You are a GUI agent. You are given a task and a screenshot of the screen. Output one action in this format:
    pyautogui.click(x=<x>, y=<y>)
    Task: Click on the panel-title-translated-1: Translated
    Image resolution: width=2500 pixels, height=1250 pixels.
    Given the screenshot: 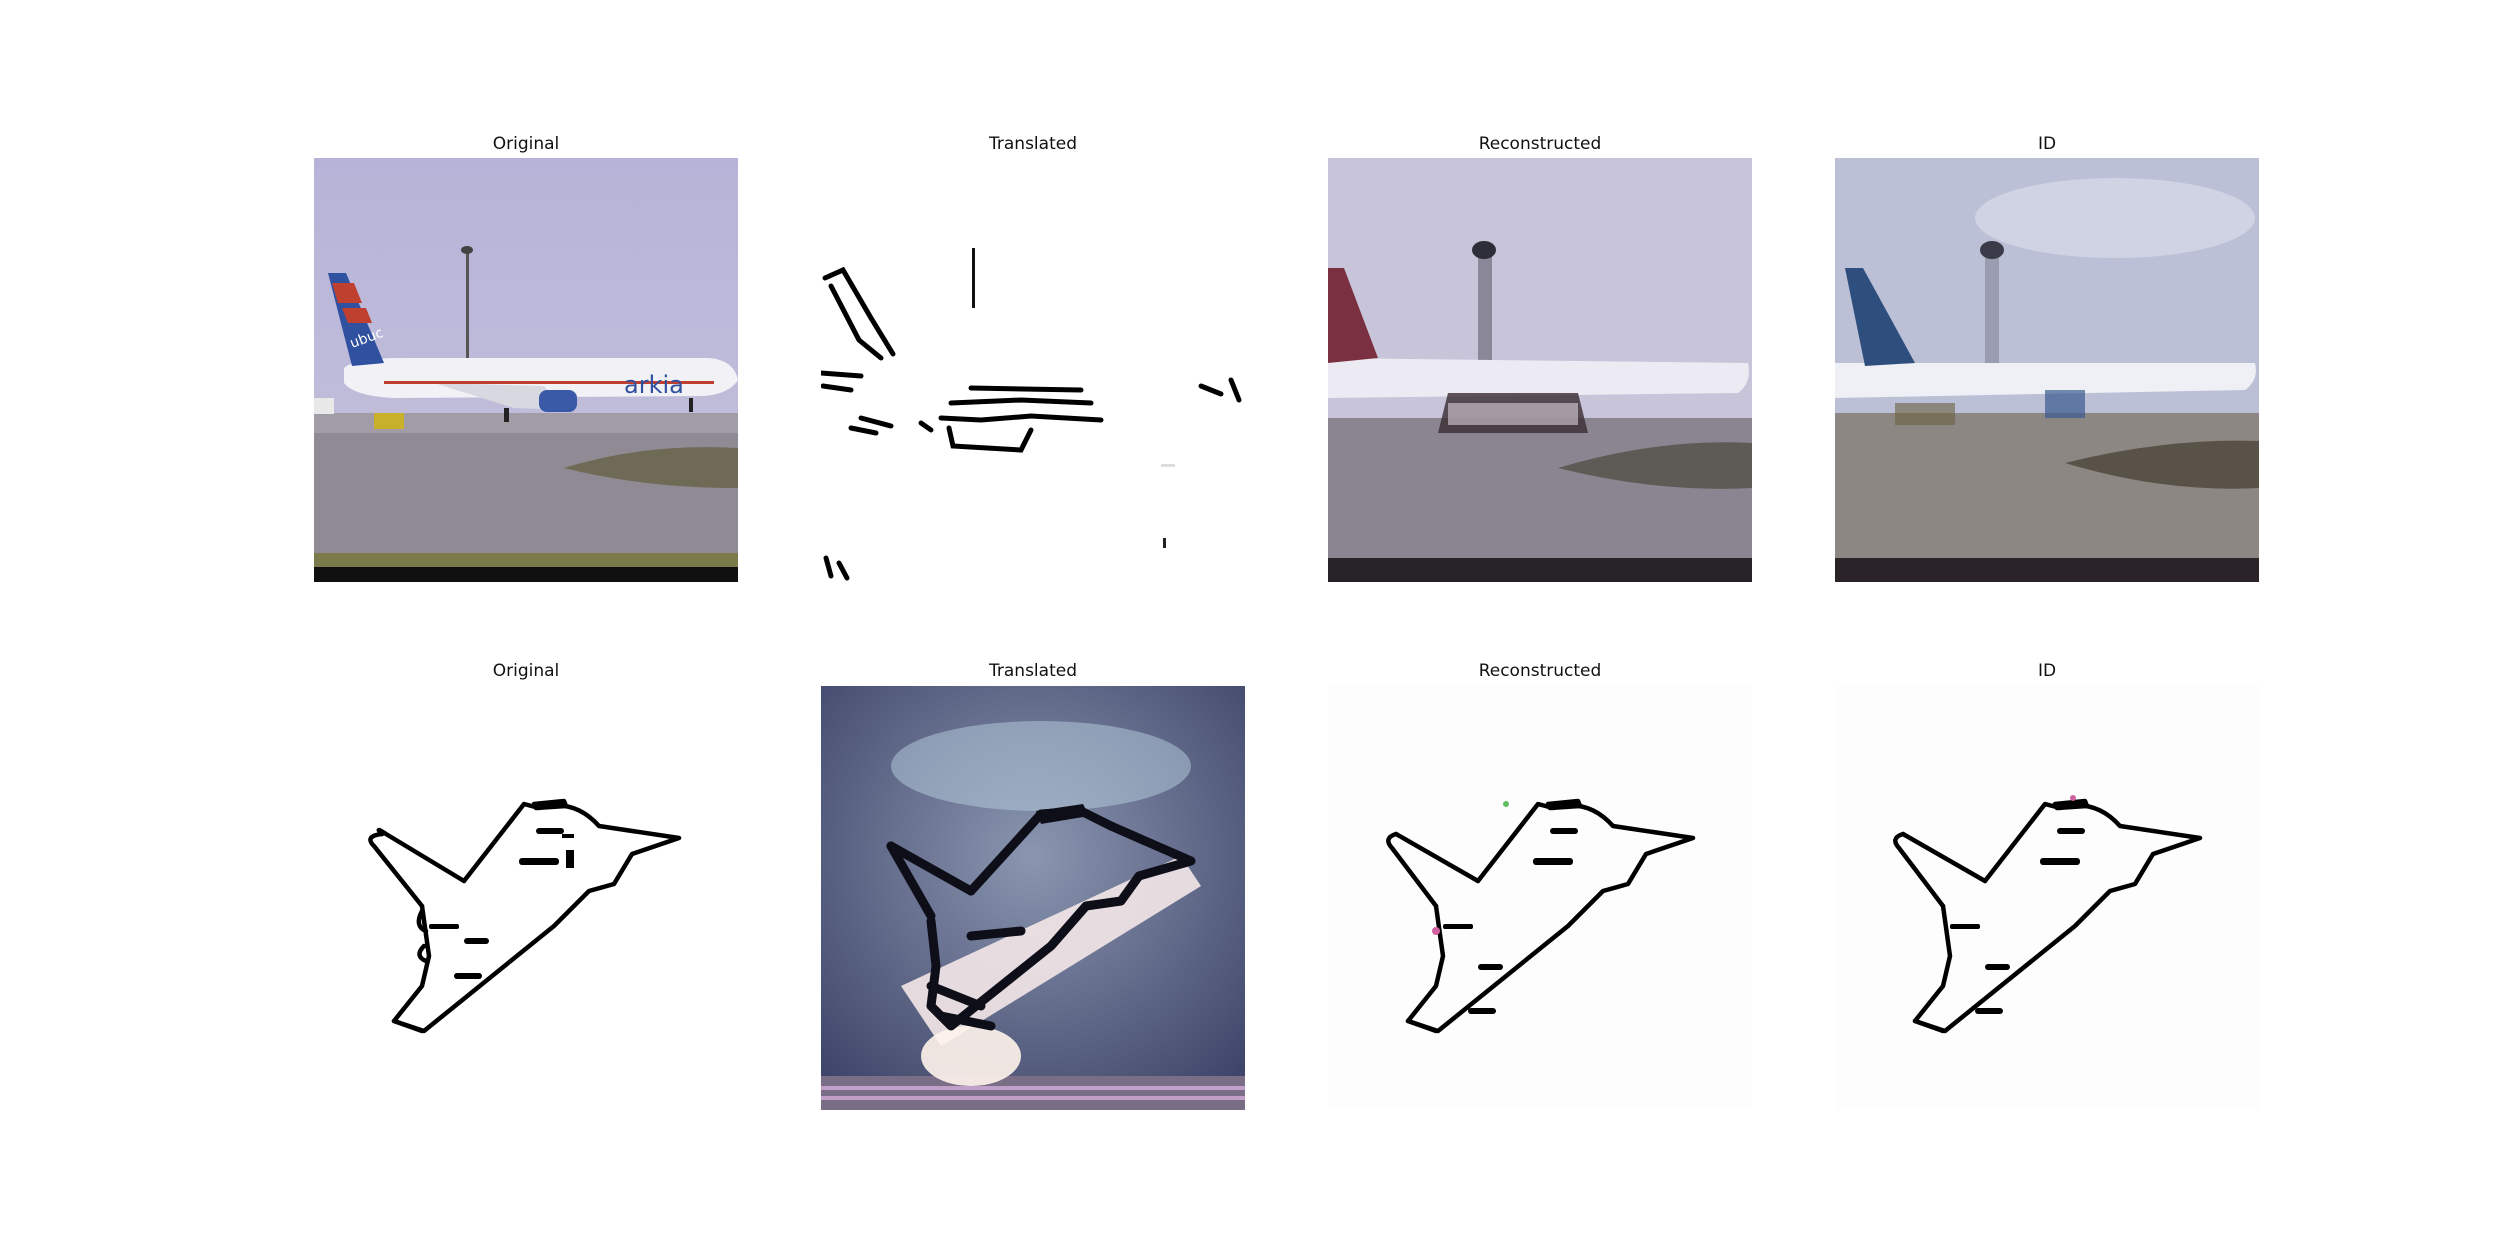 What is the action you would take?
    pyautogui.click(x=1033, y=144)
    